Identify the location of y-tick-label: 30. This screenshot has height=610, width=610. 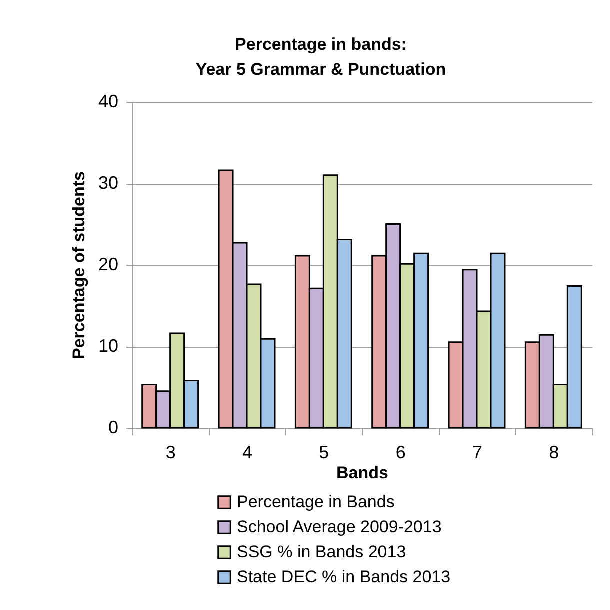
(108, 183).